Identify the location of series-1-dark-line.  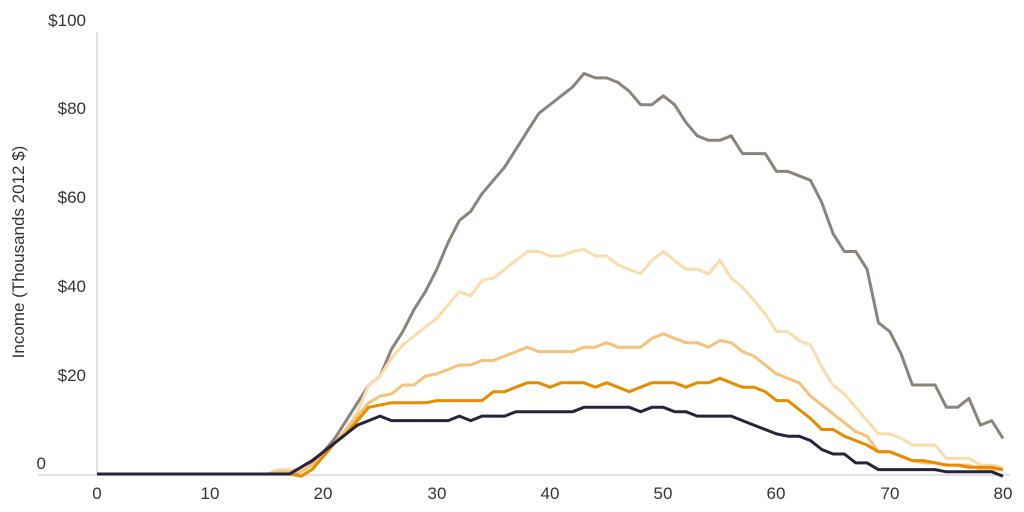
(550, 441).